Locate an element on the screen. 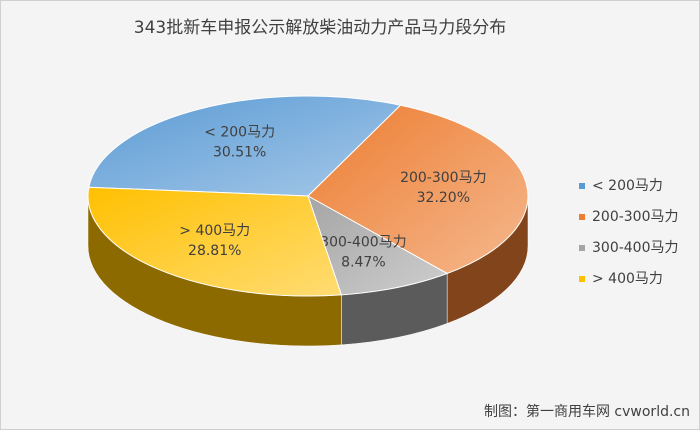 Image resolution: width=700 pixels, height=430 pixels. chart-title: 343批新车申报公示解放柴油动力产品马力段分布 is located at coordinates (320, 28).